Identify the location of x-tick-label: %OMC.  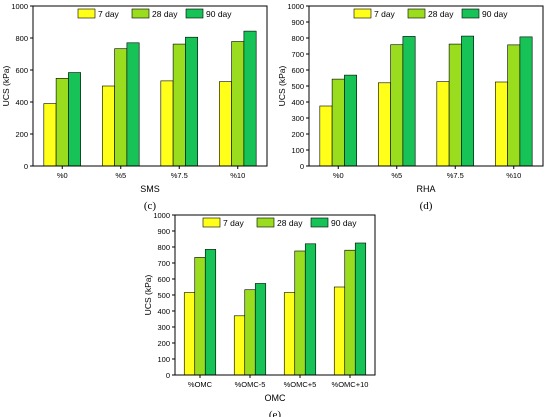
(200, 384).